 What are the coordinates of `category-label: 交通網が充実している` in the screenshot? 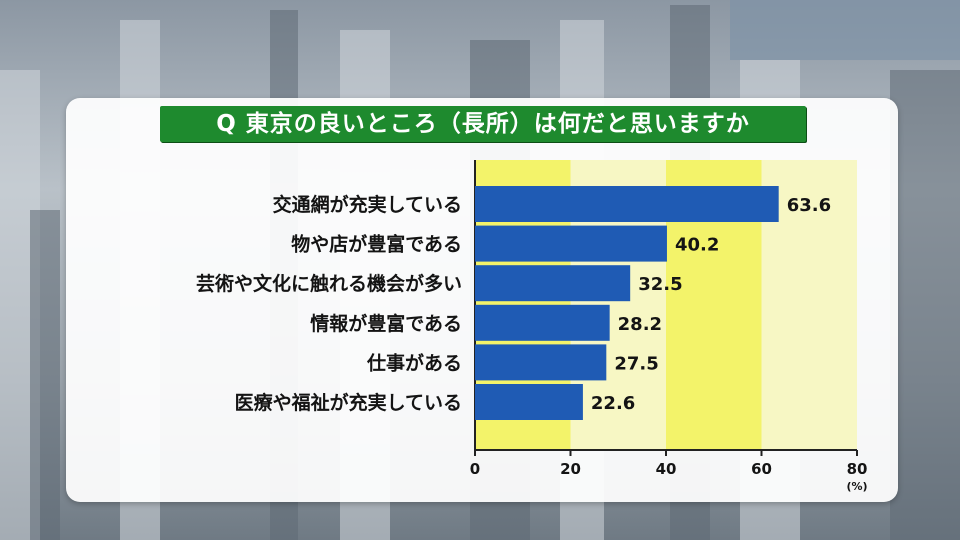 It's located at (367, 204).